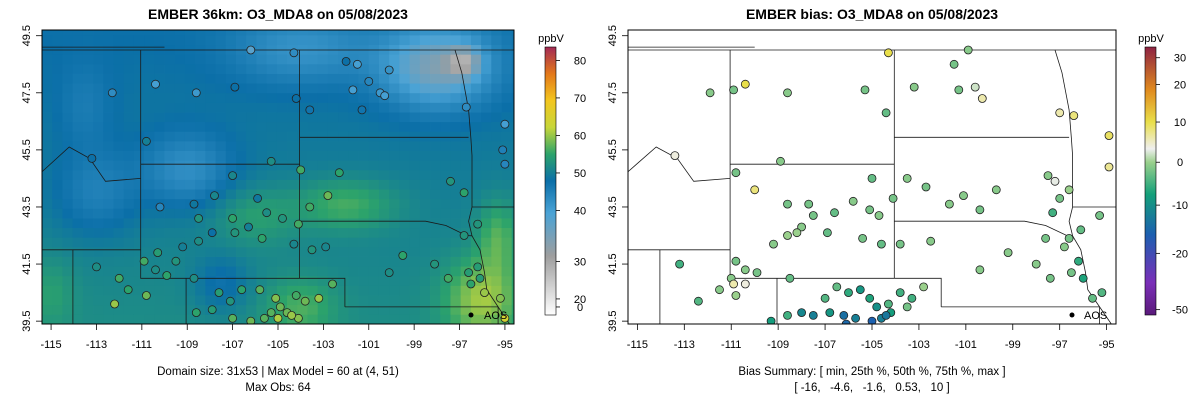 This screenshot has width=1200, height=409. I want to click on x-tick-label: -113, so click(684, 345).